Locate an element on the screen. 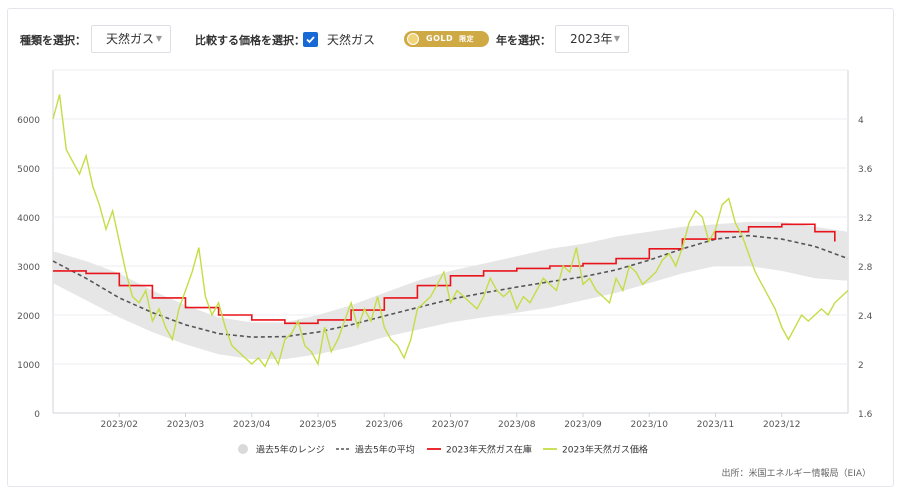 The image size is (901, 493). x-tick-label: 2023/08 is located at coordinates (517, 425).